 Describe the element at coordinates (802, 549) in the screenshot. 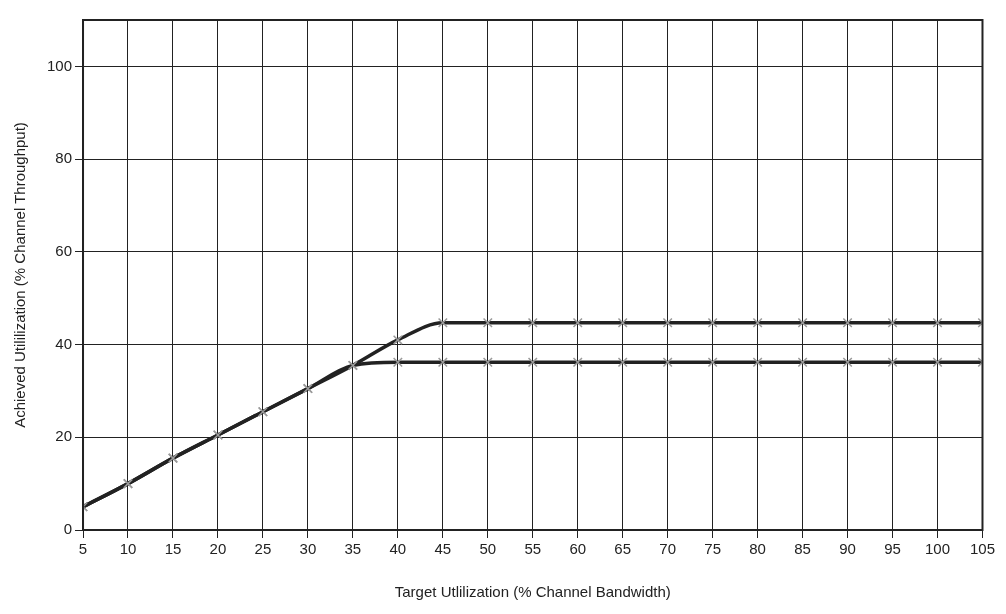

I see `x-tick-label: 85` at that location.